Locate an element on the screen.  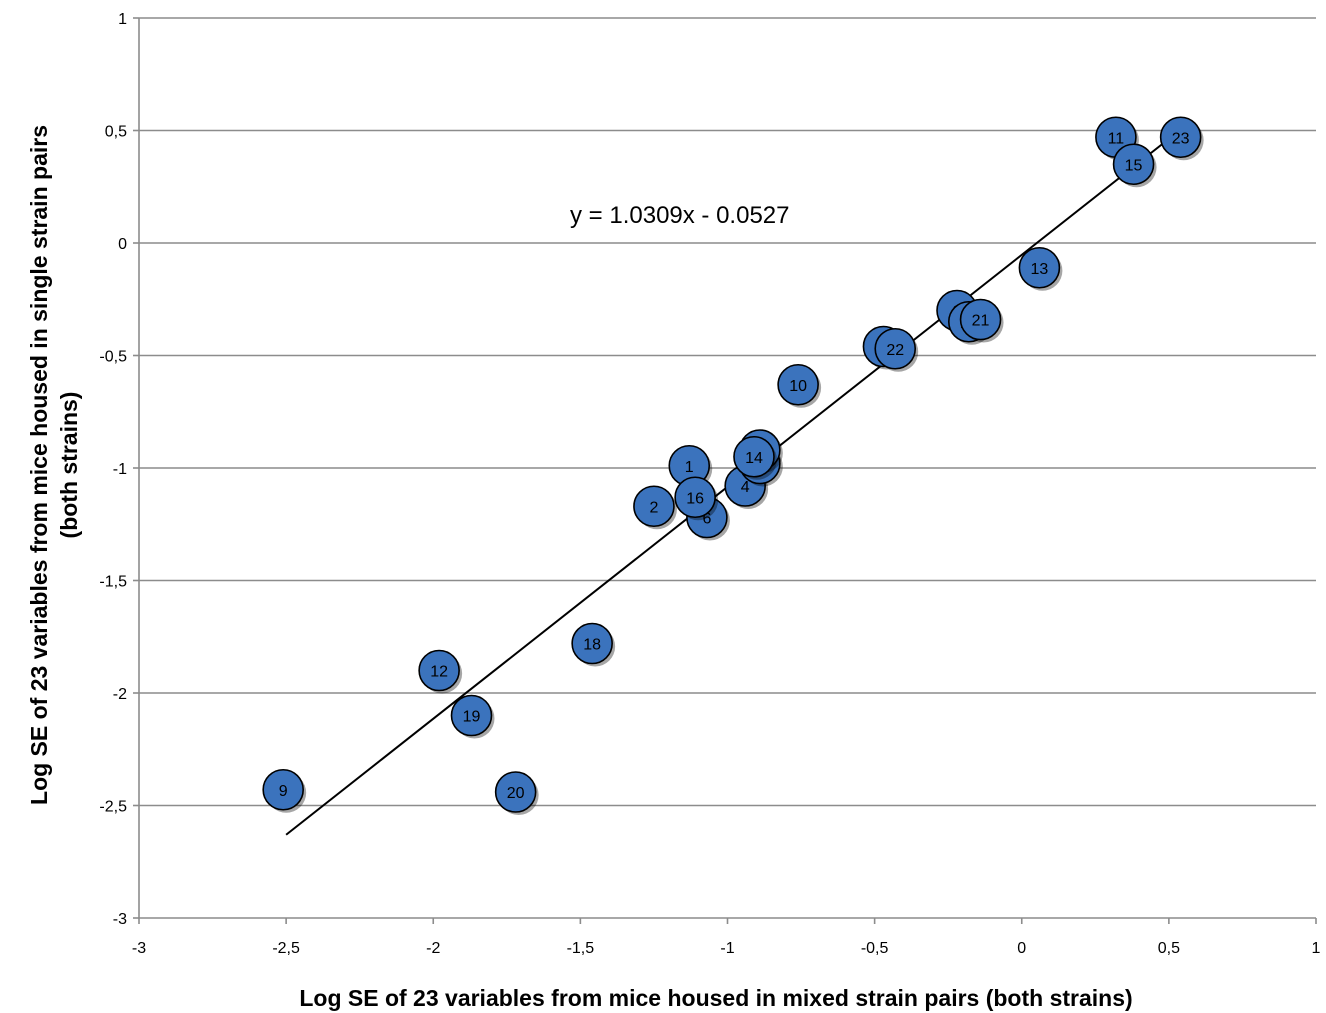
data-point-label: 15 is located at coordinates (1134, 165).